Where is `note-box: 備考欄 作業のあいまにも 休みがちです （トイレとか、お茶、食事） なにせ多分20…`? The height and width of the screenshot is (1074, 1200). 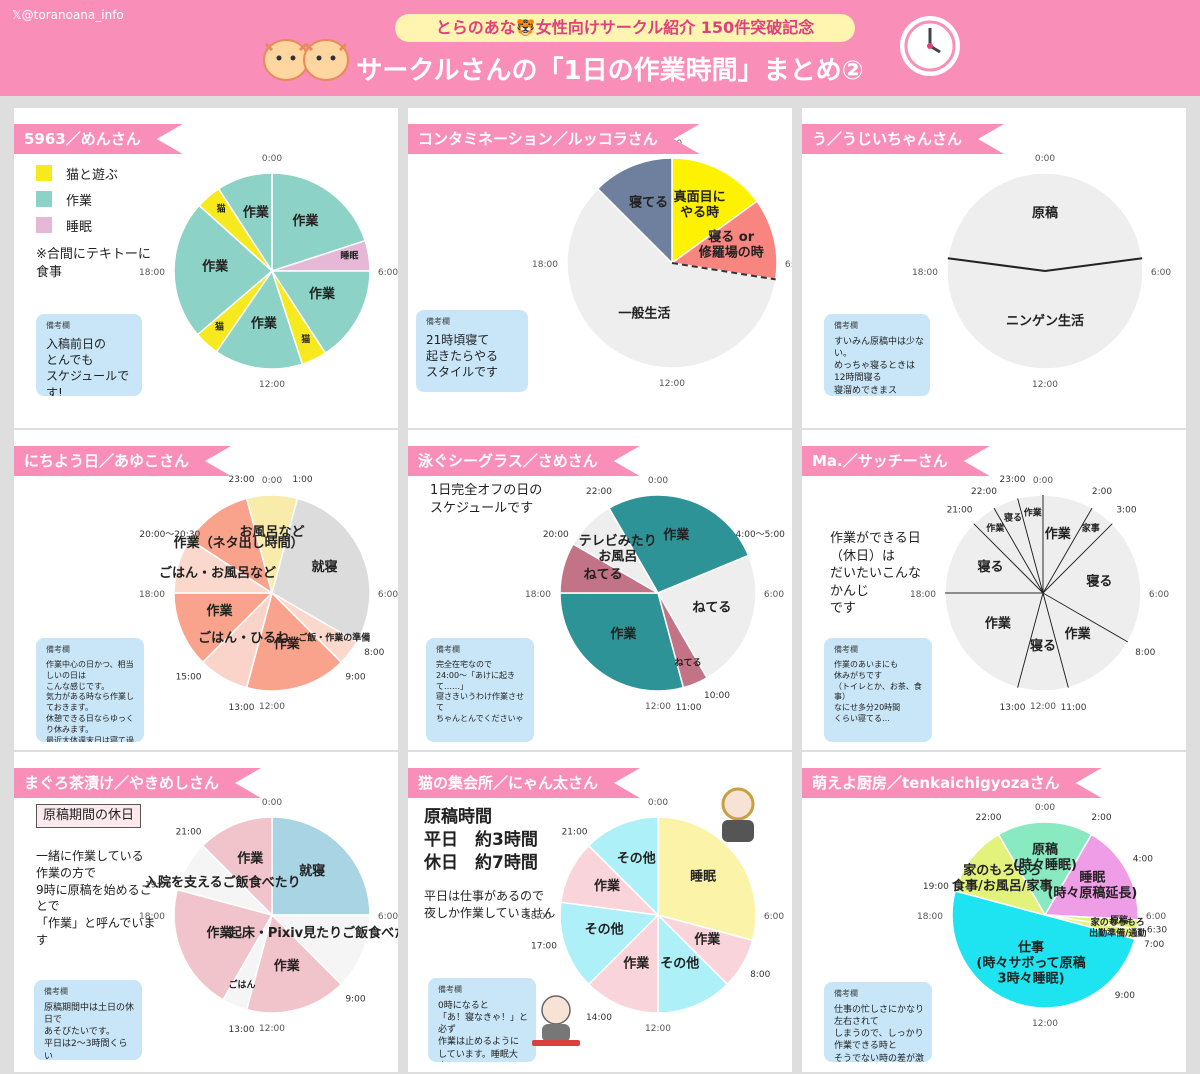
note-box: 備考欄 作業のあいまにも 休みがちです （トイレとか、お茶、食事） なにせ多分20… is located at coordinates (878, 690).